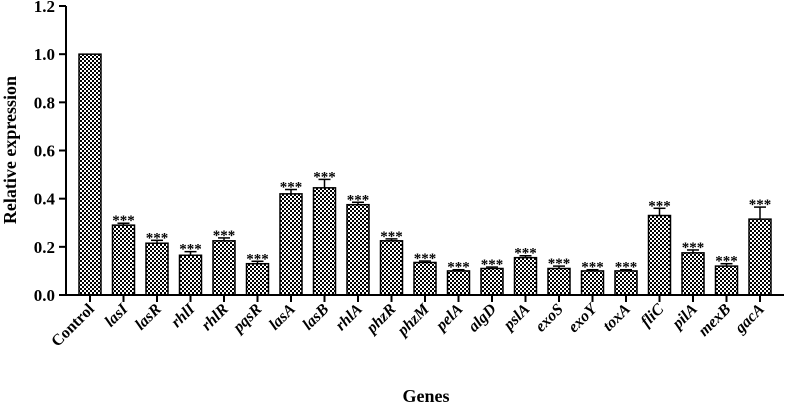  I want to click on x-tick-label: rhlA, so click(349, 318).